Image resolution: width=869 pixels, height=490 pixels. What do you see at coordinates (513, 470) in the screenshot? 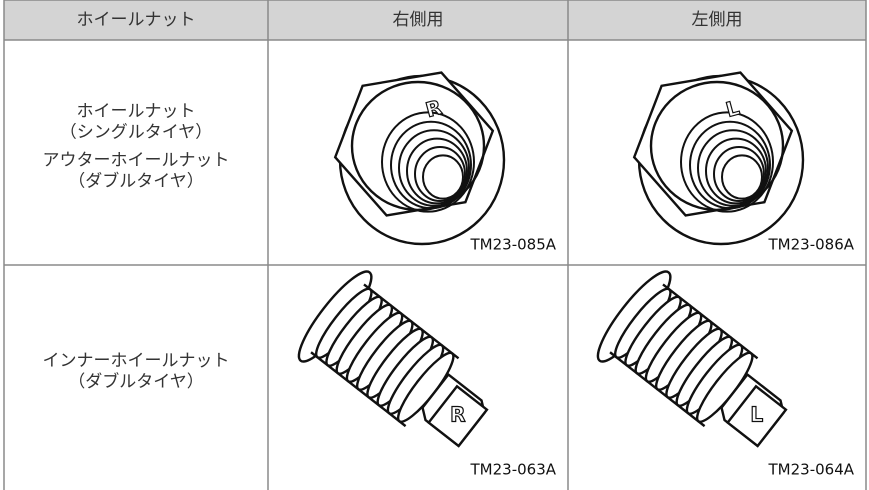
I see `figure-code: TM23-063A` at bounding box center [513, 470].